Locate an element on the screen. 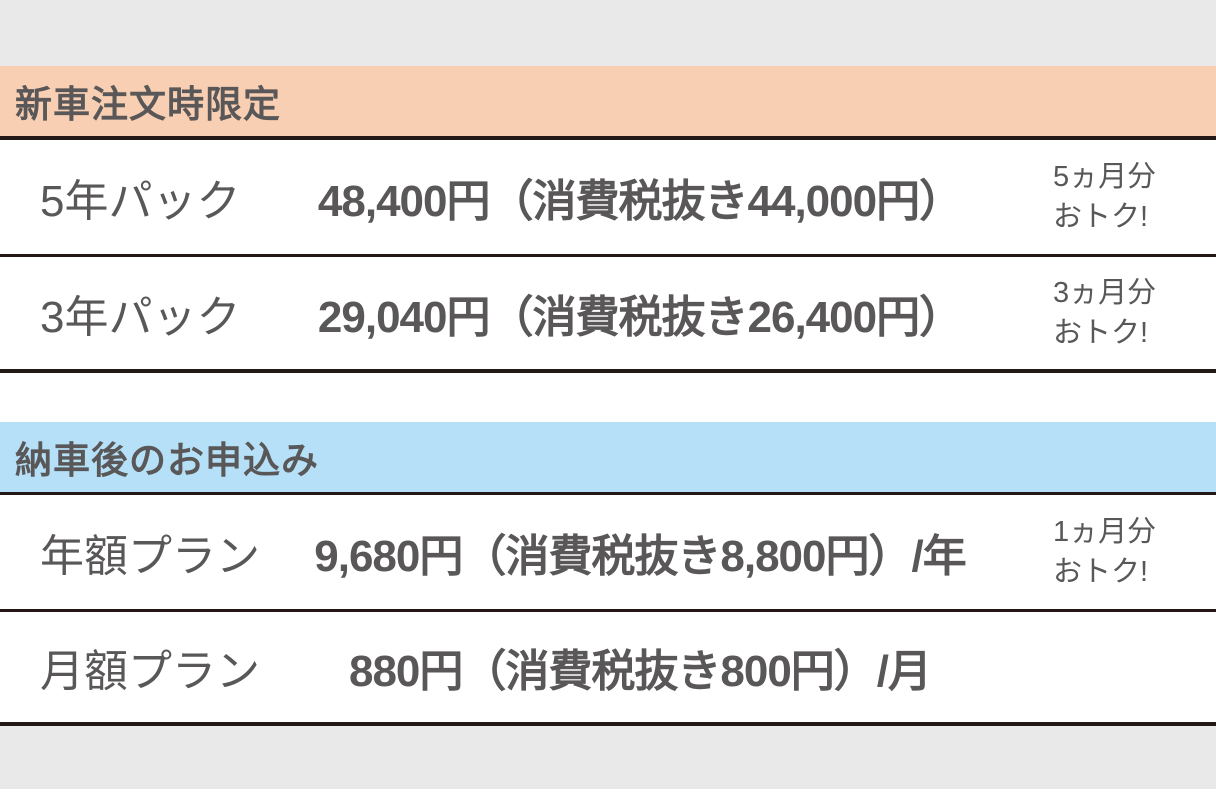 Image resolution: width=1216 pixels, height=810 pixels. discount-note: 3ヵ月分 おトク! is located at coordinates (1105, 313).